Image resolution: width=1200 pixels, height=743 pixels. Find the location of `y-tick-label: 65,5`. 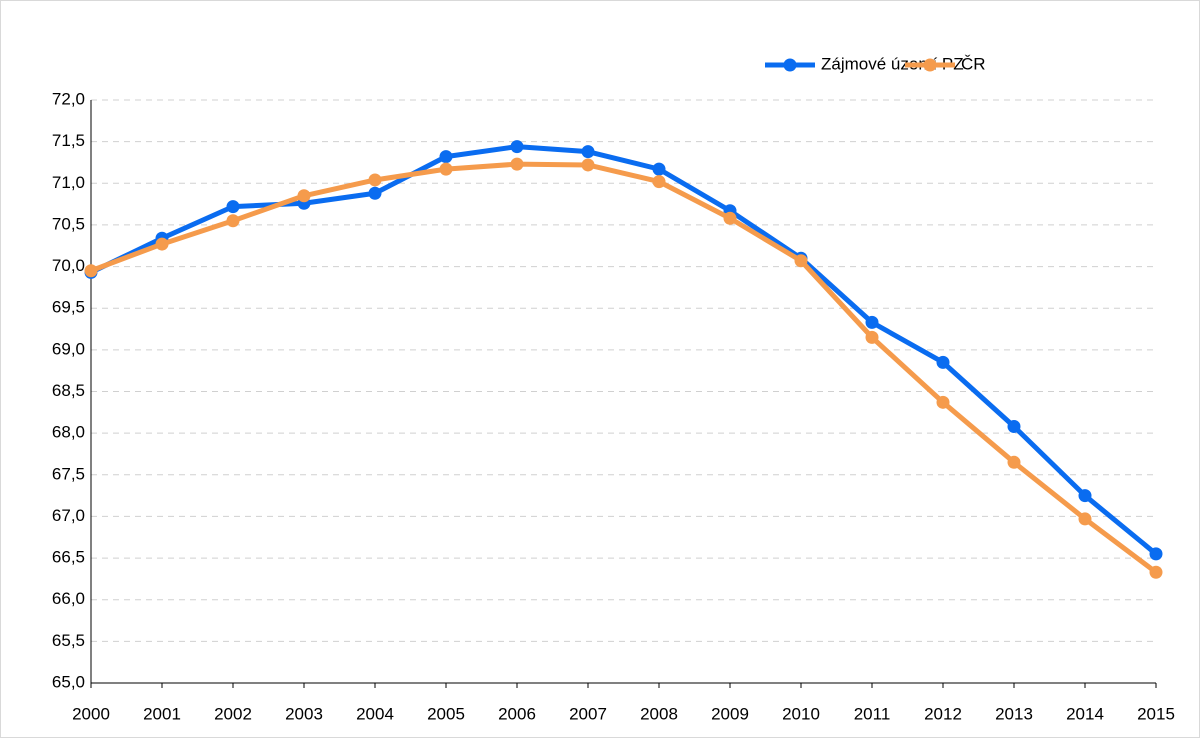

y-tick-label: 65,5 is located at coordinates (68, 640).